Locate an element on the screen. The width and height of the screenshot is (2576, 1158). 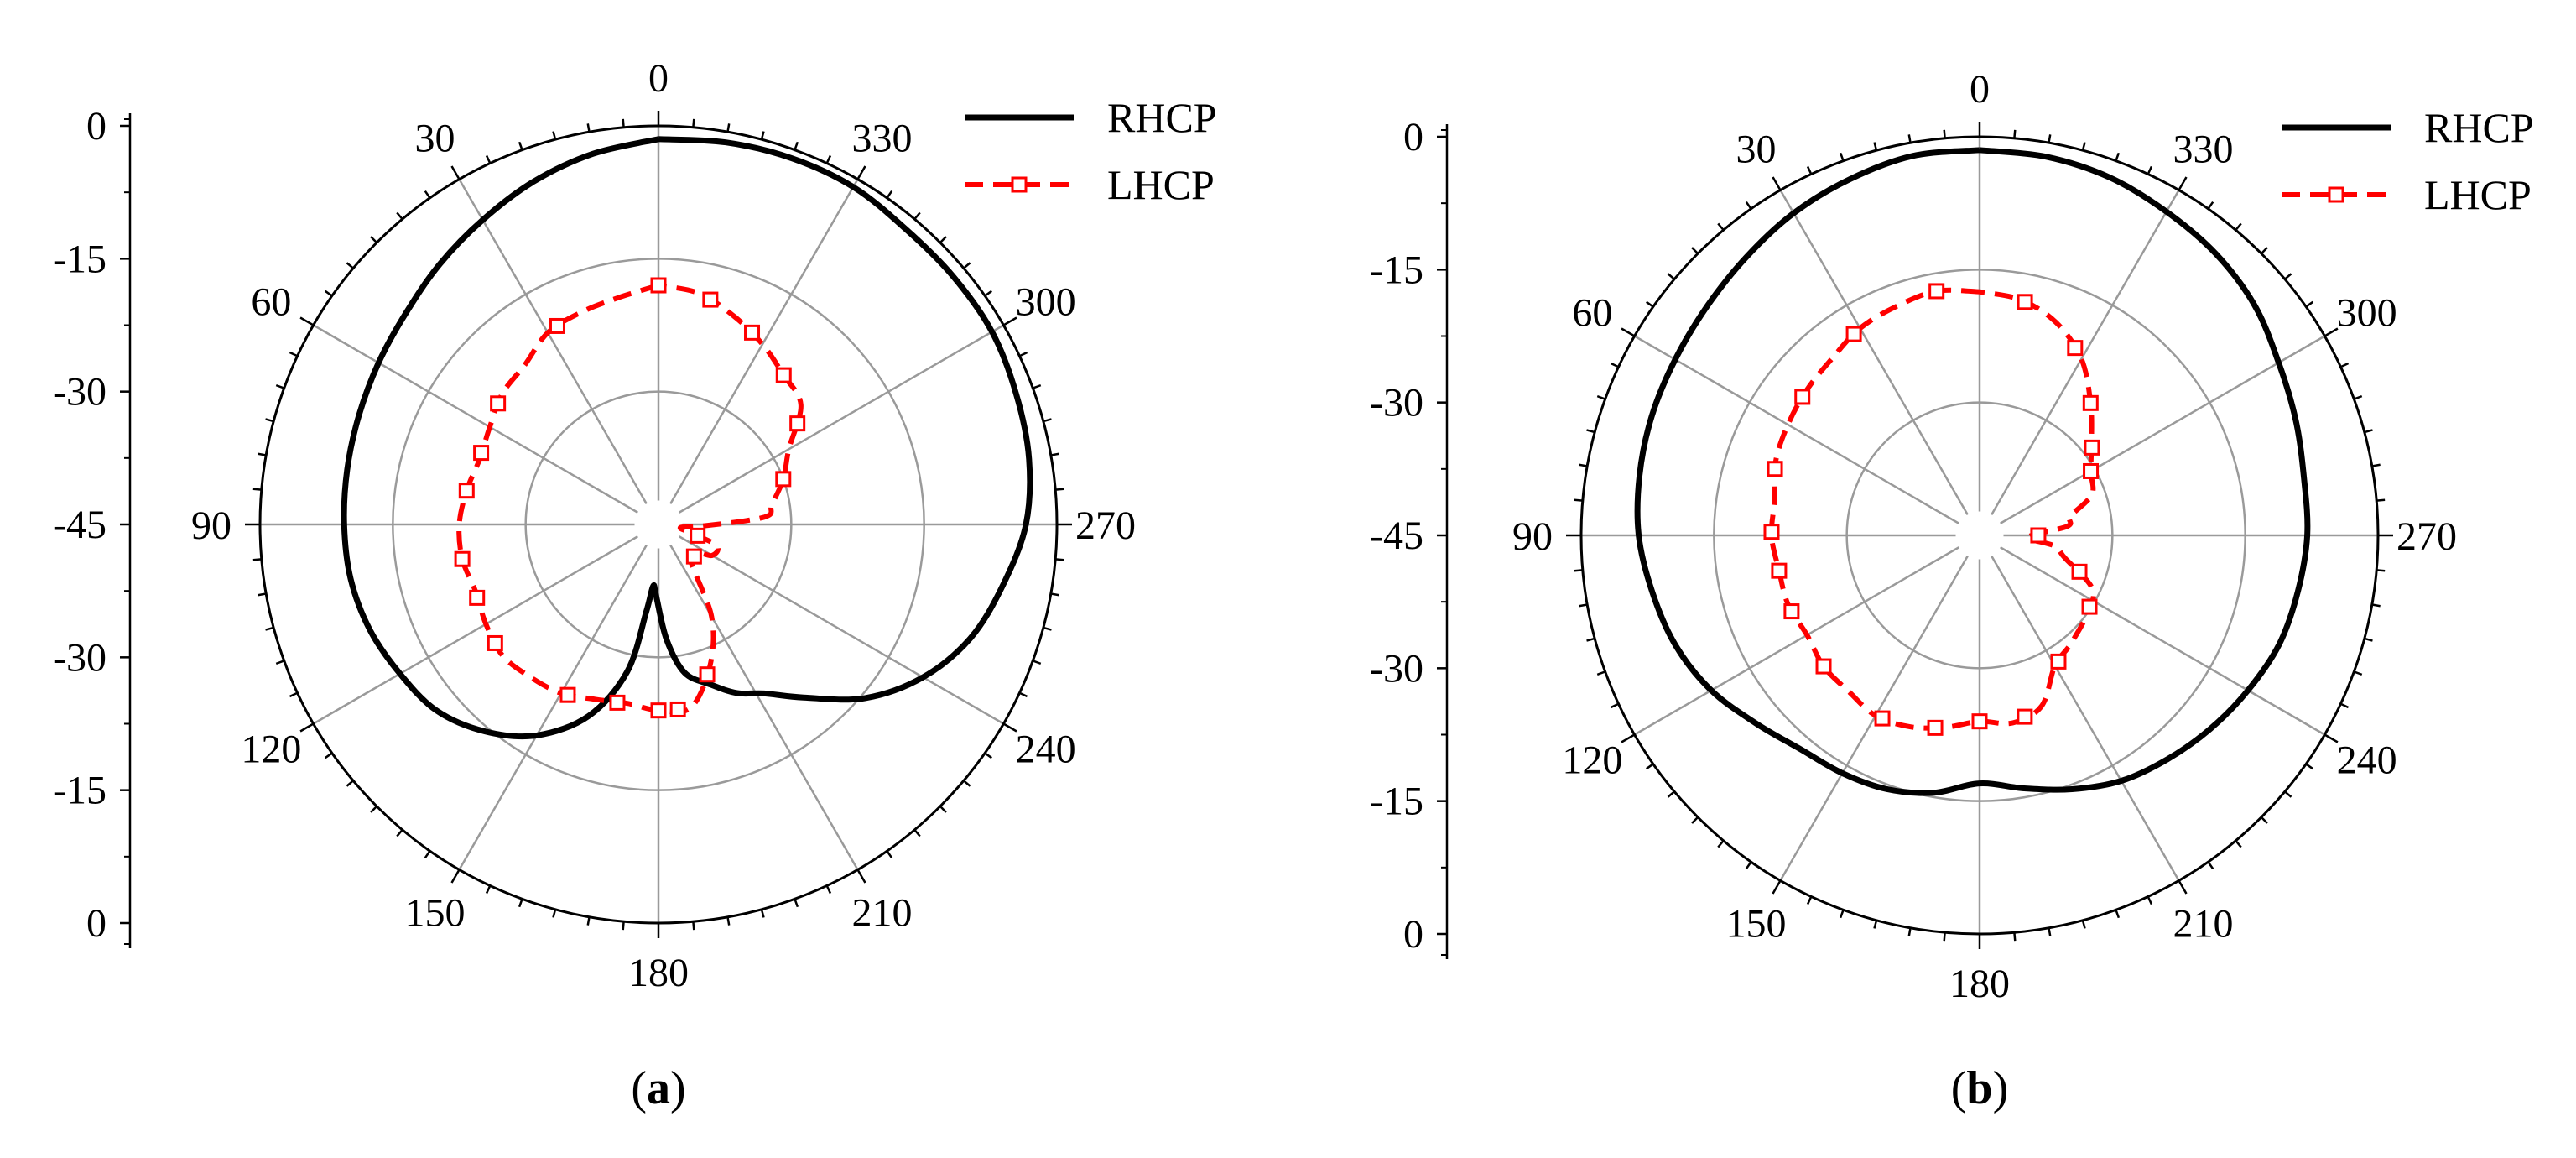
angle-tick-label: 0 is located at coordinates (658, 78).